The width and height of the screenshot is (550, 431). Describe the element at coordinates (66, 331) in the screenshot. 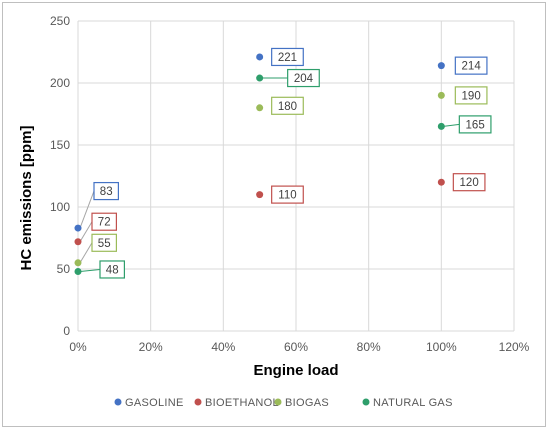

I see `y-tick-label: 0` at that location.